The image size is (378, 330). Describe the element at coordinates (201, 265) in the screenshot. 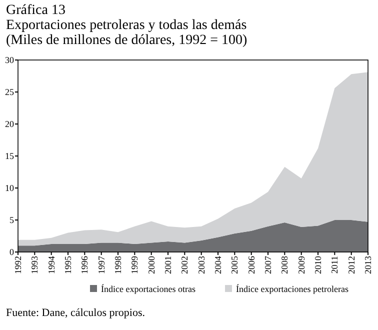

I see `x-tick-label: 2003` at that location.